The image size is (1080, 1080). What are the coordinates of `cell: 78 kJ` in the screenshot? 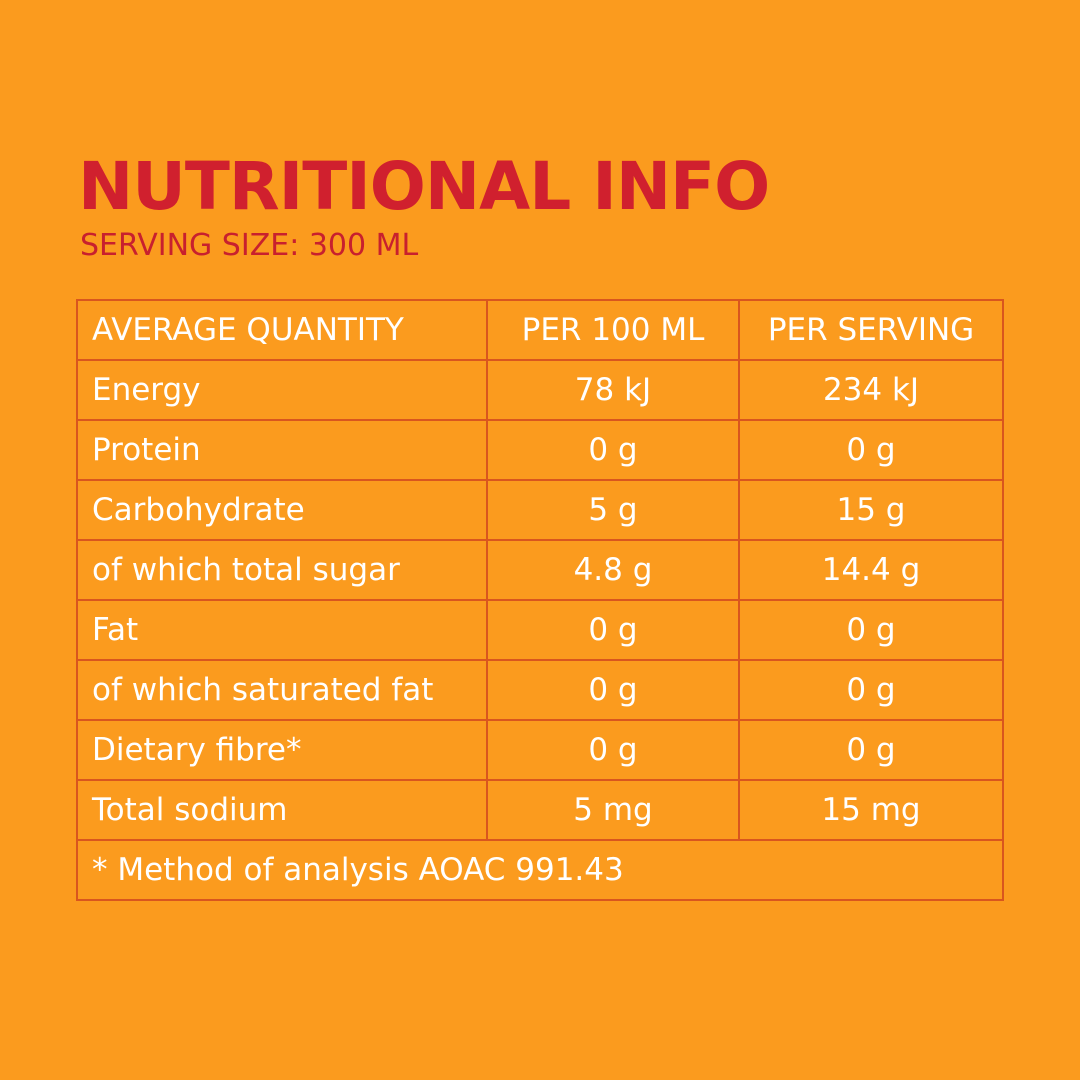 It's located at (613, 390).